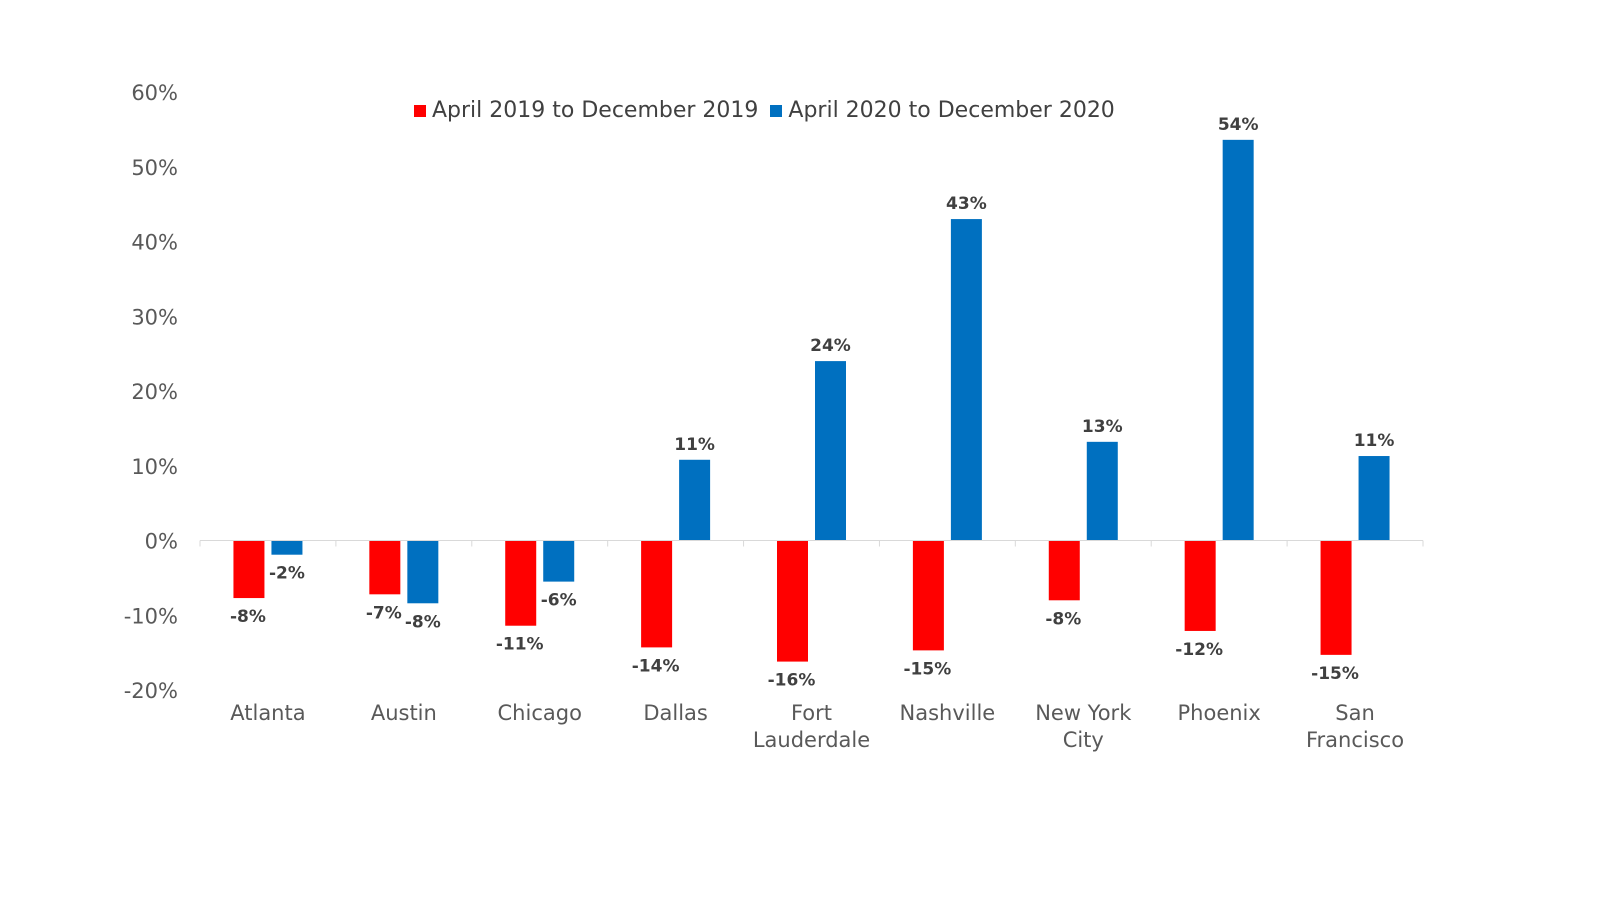 The width and height of the screenshot is (1600, 900). What do you see at coordinates (656, 666) in the screenshot?
I see `data-label: -14%` at bounding box center [656, 666].